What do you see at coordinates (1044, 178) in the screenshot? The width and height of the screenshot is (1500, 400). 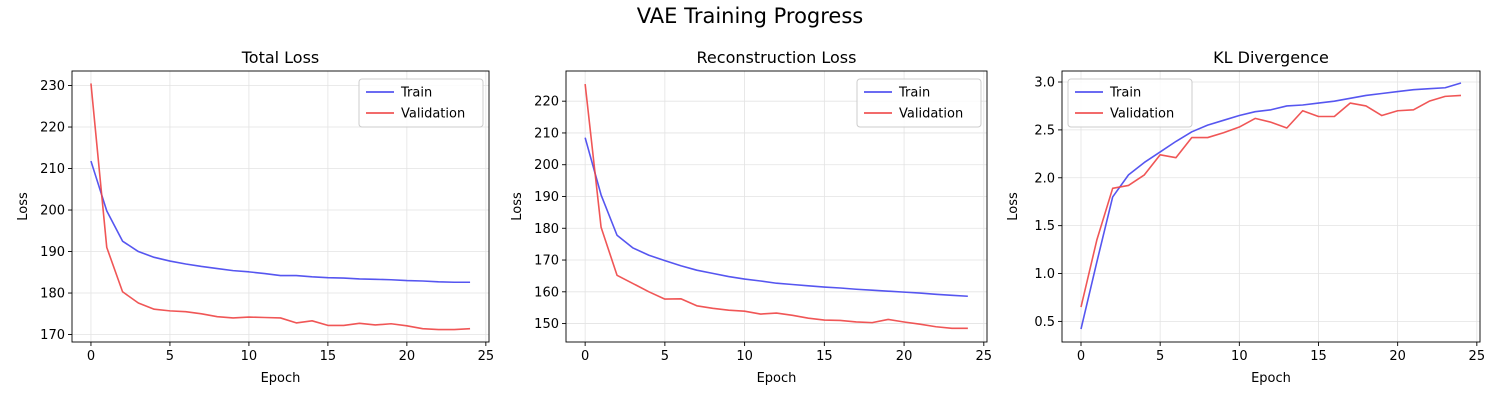 I see `y-tick-label: 2.0` at bounding box center [1044, 178].